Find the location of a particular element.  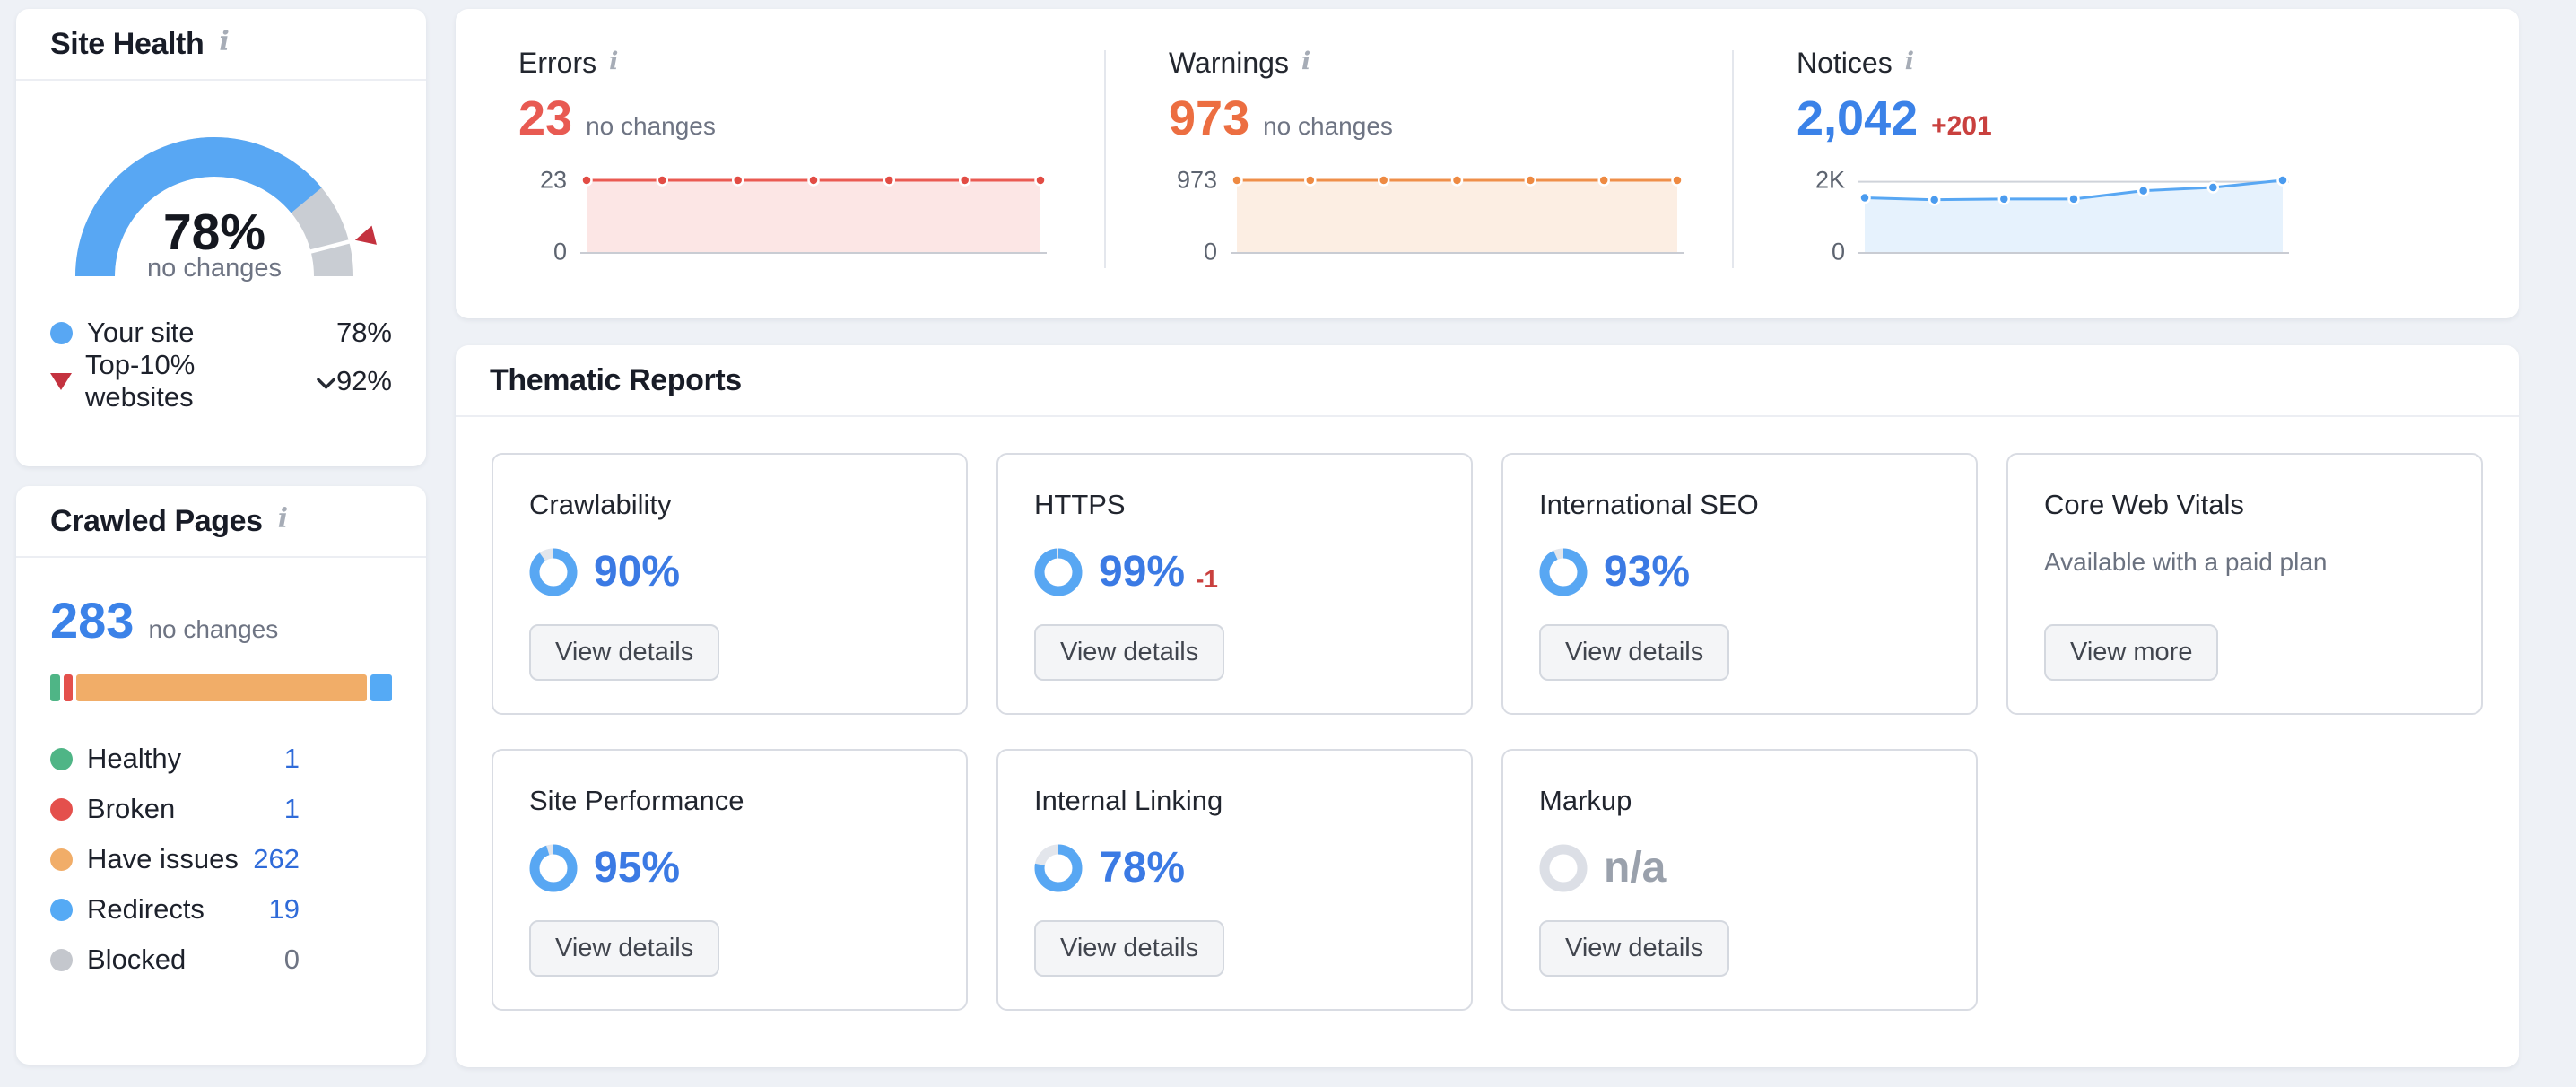

blocked-count: 0 is located at coordinates (291, 959).